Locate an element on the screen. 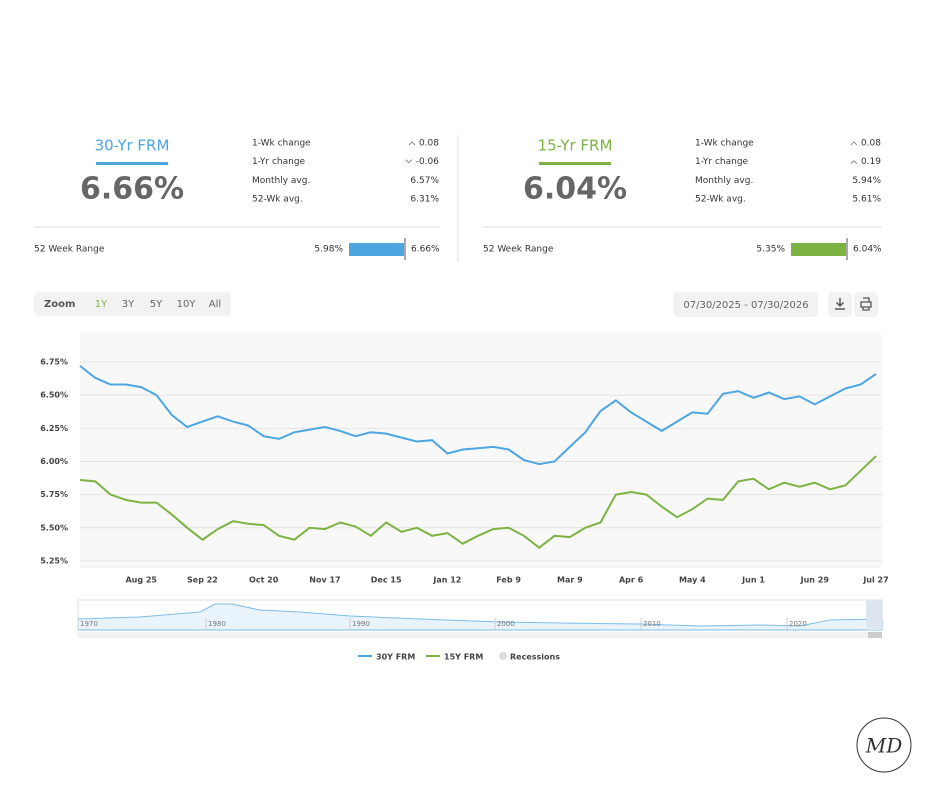 The width and height of the screenshot is (940, 788). date-range-box is located at coordinates (745, 304).